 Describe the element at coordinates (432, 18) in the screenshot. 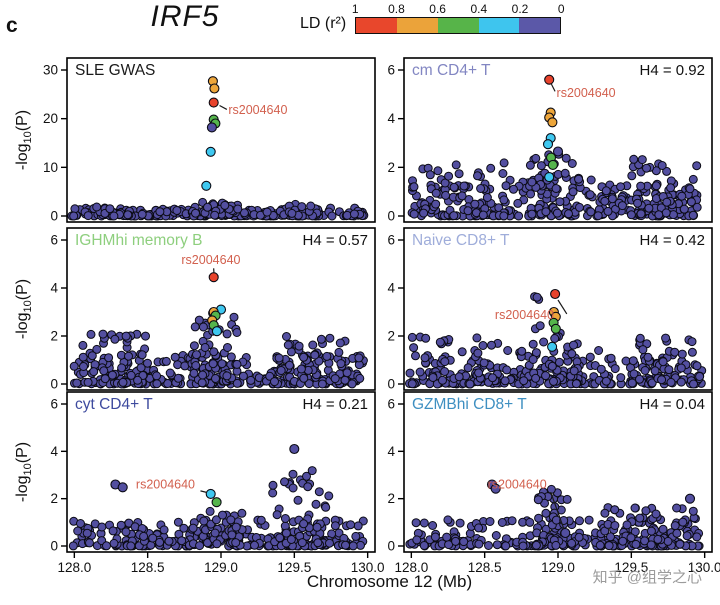

I see `ld-legend: LD (r²) 1 0.8 0.6 0.4 0.2 0` at that location.